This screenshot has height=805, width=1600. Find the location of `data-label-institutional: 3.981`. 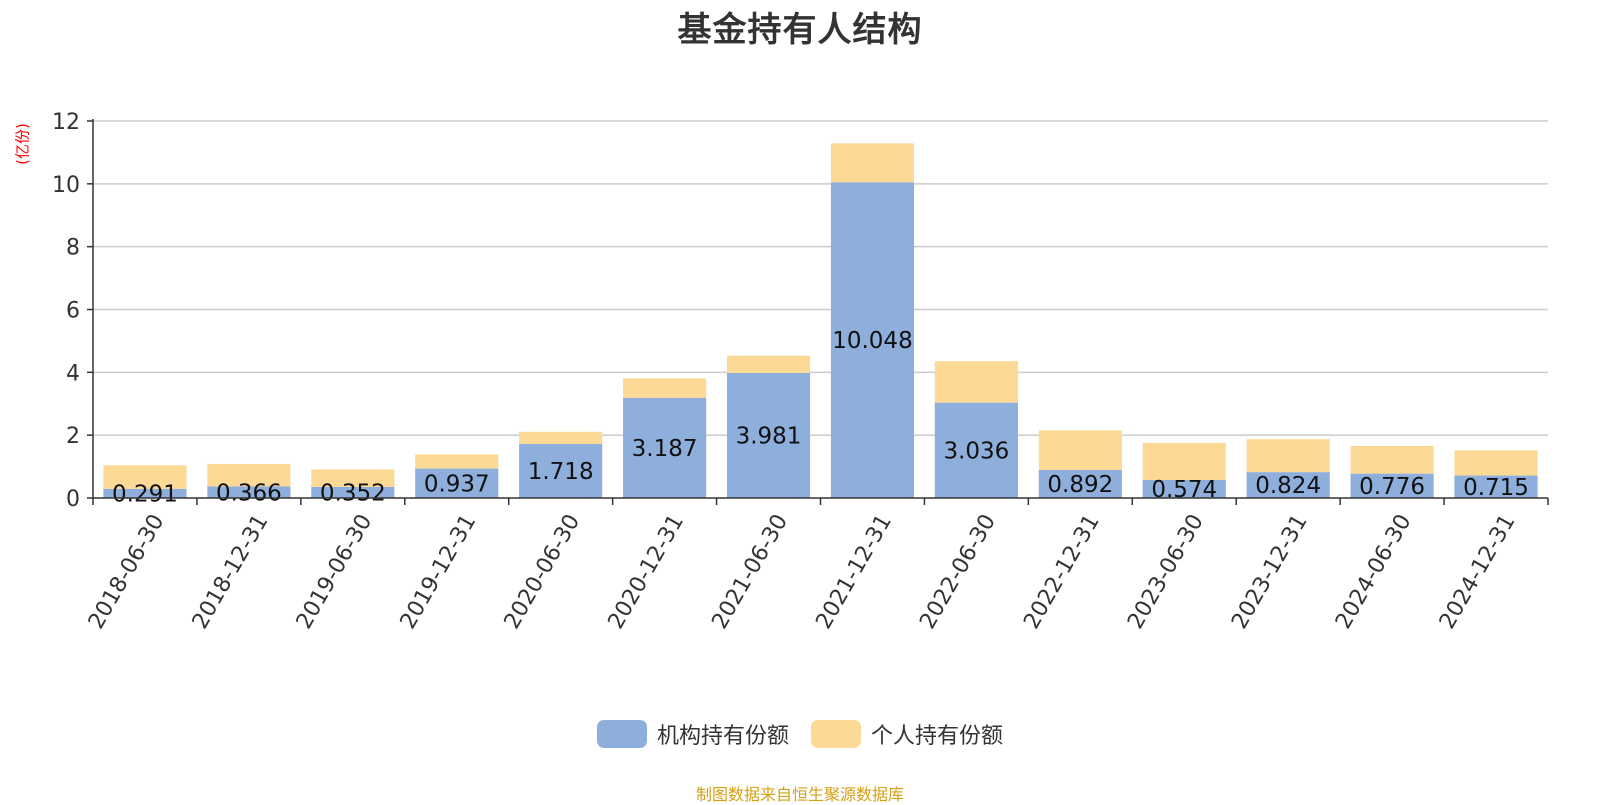

data-label-institutional: 3.981 is located at coordinates (769, 436).